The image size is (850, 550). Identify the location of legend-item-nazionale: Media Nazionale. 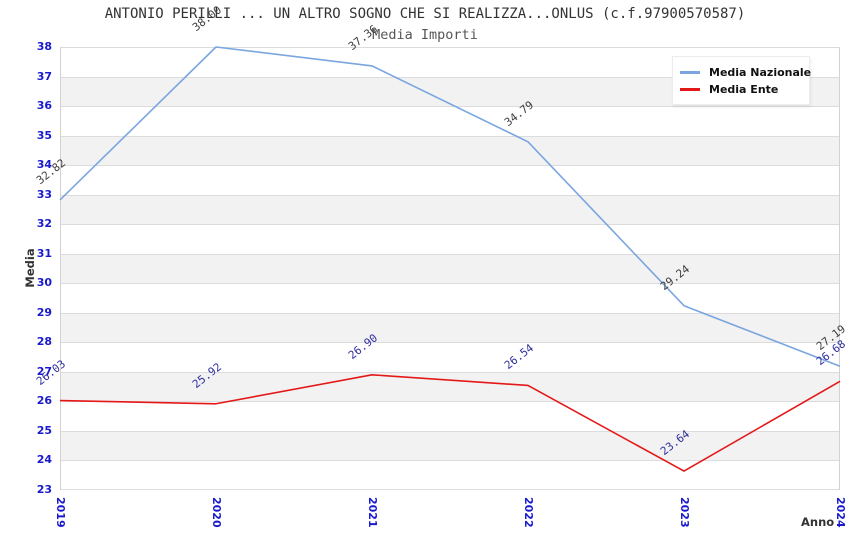
(746, 72).